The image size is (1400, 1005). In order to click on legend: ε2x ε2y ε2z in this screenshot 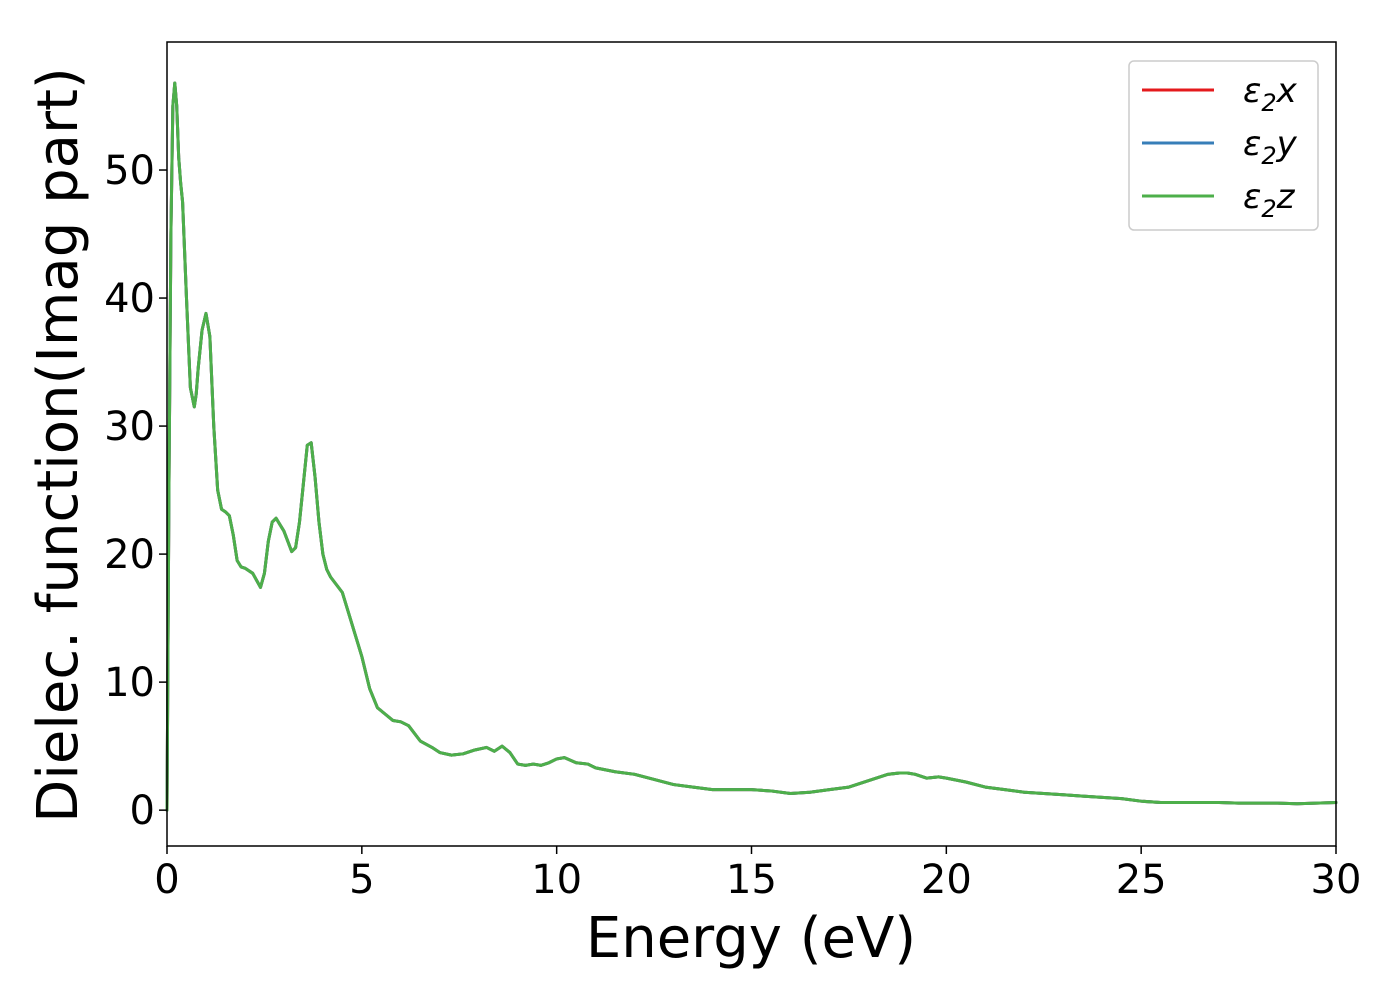, I will do `click(1223, 145)`.